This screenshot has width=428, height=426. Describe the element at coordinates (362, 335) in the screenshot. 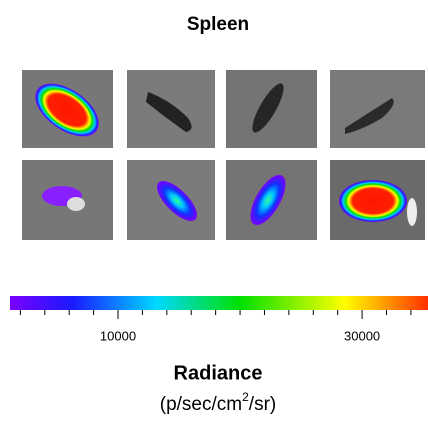

I see `tick-label: 30000` at that location.